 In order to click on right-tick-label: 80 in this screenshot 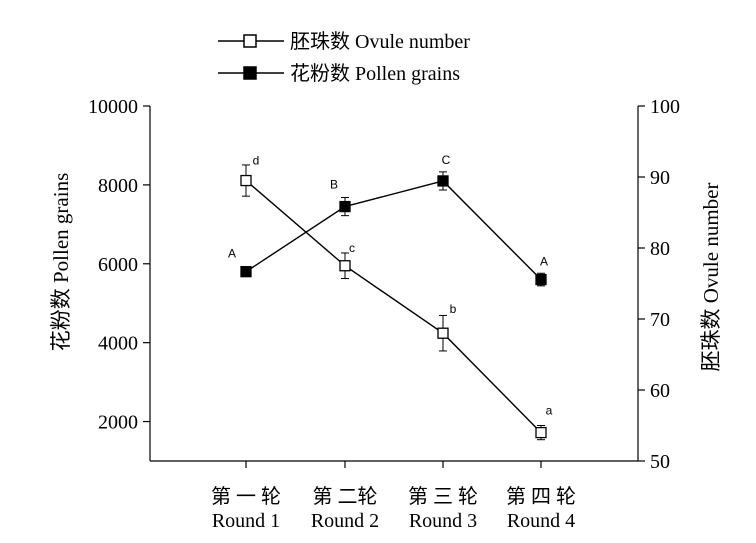, I will do `click(660, 249)`.